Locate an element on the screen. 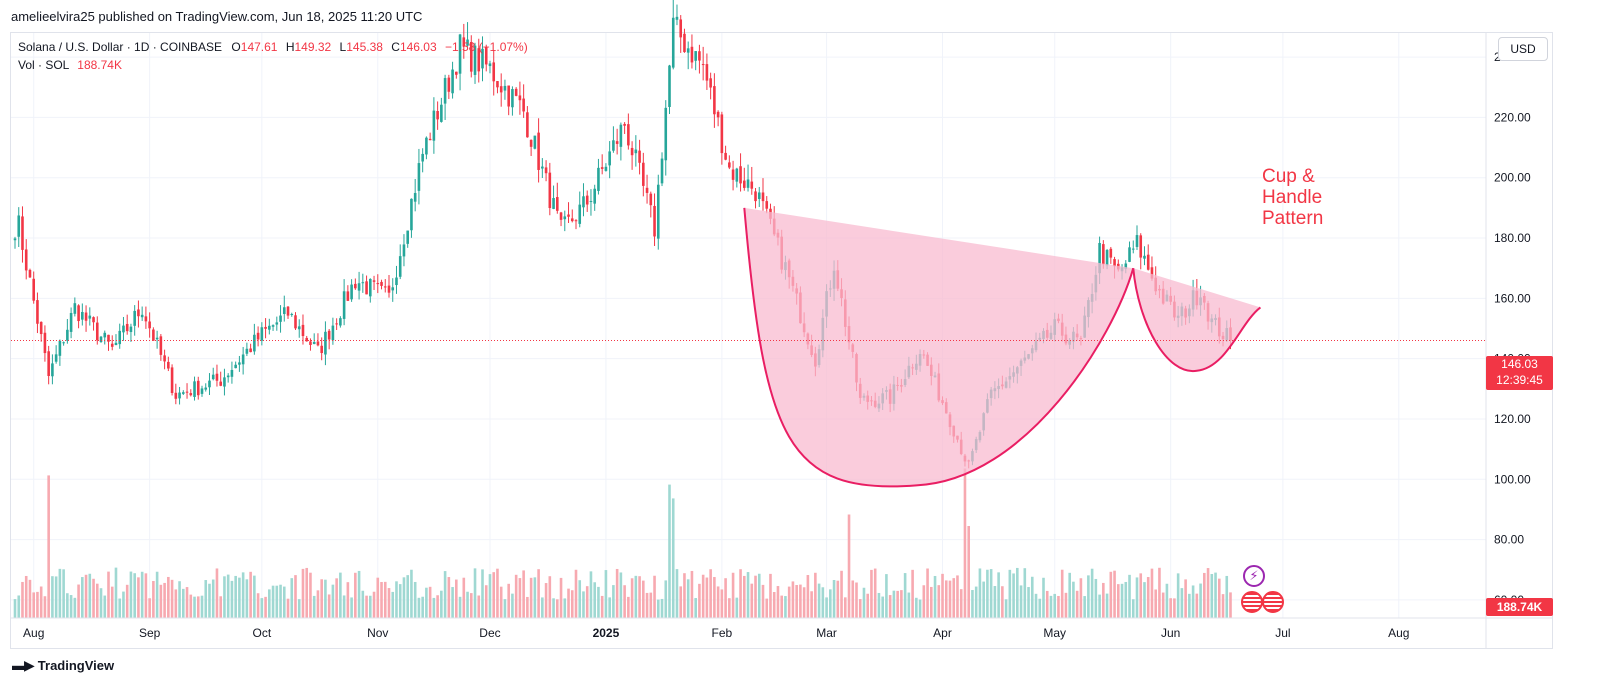  y-tick-label: 100.00 is located at coordinates (1512, 479).